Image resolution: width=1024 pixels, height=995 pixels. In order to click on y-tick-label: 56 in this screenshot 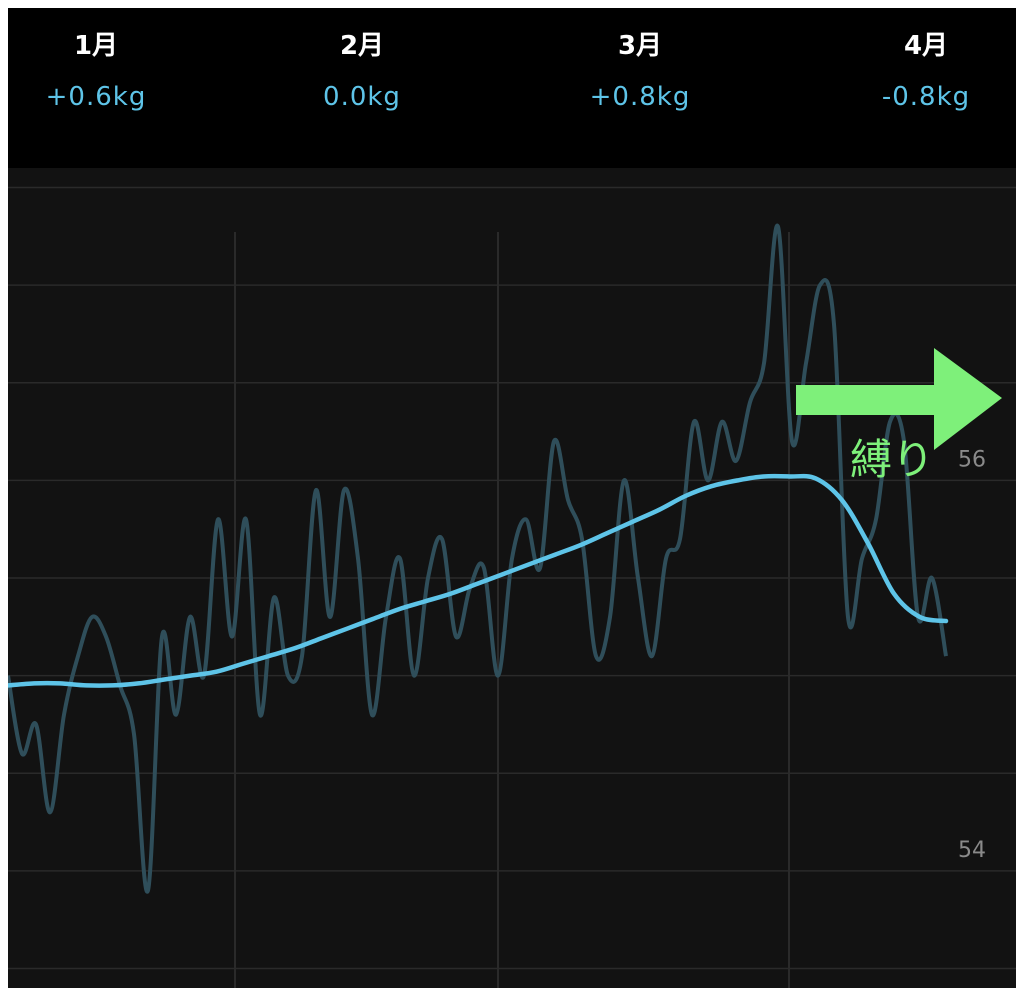, I will do `click(972, 459)`.